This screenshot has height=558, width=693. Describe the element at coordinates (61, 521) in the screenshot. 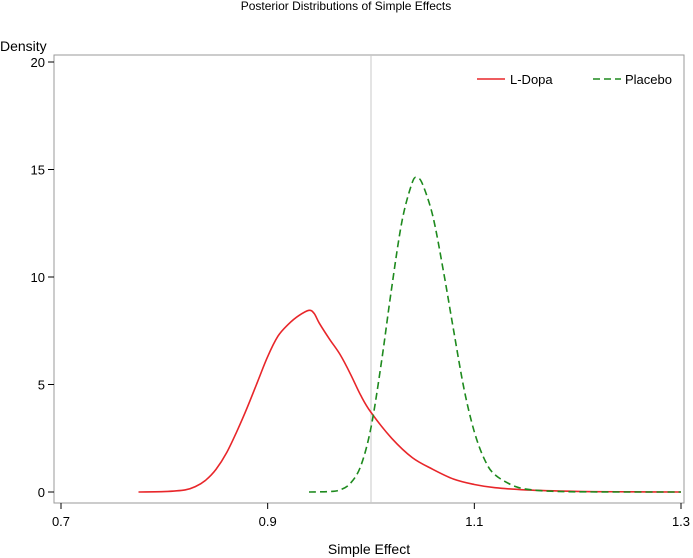

I see `x-tick-label: 0.7` at that location.